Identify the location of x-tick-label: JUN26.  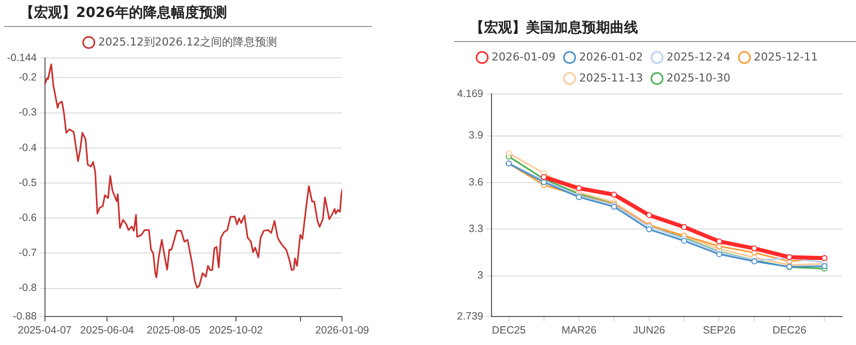
(649, 330).